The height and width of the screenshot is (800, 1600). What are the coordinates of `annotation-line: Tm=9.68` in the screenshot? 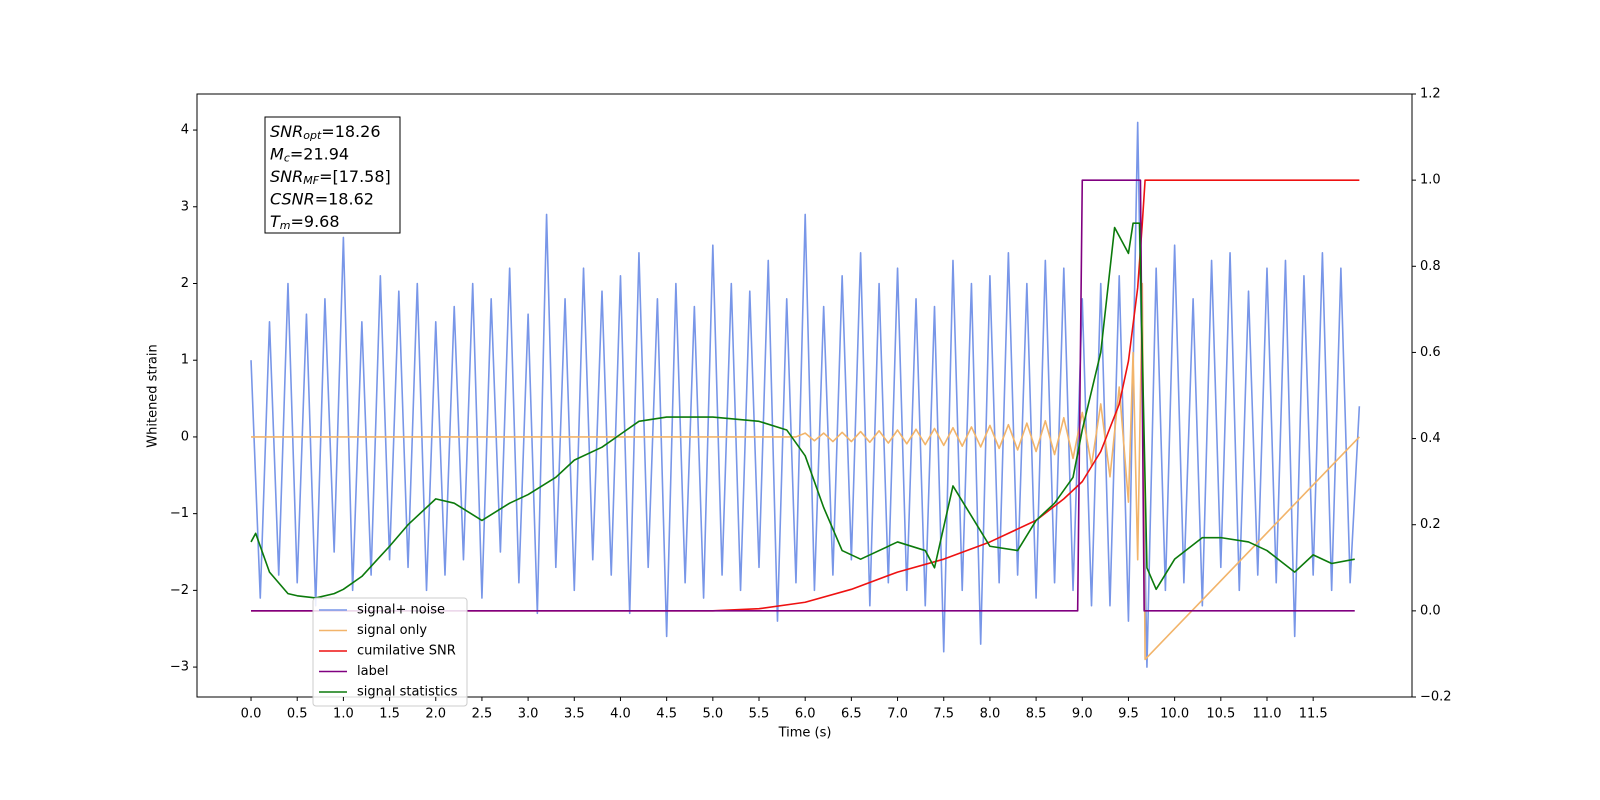 It's located at (305, 222).